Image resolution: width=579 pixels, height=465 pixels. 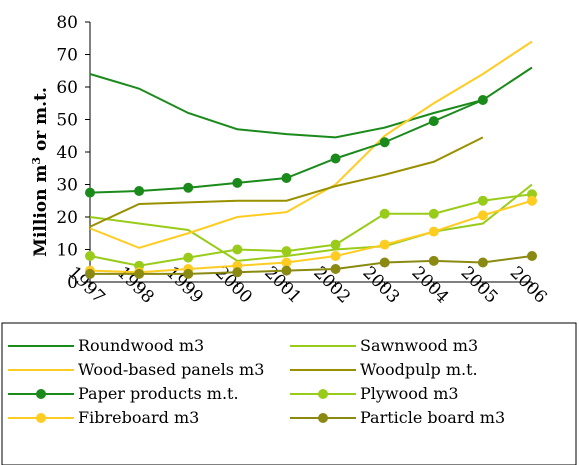 I want to click on y-axis-label: Million m3 or m.t., so click(x=41, y=172).